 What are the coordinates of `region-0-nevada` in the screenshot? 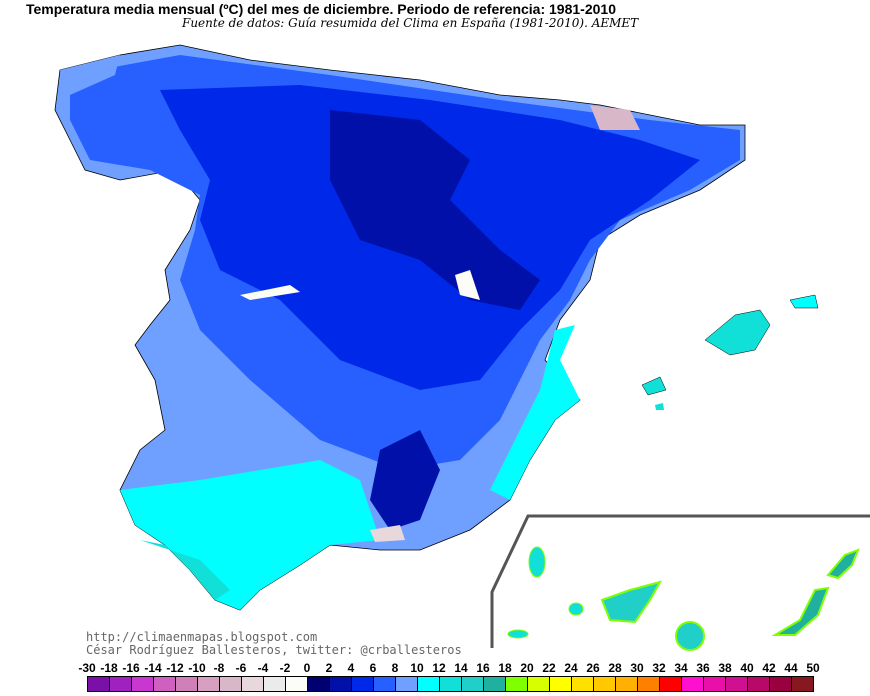 It's located at (387, 533).